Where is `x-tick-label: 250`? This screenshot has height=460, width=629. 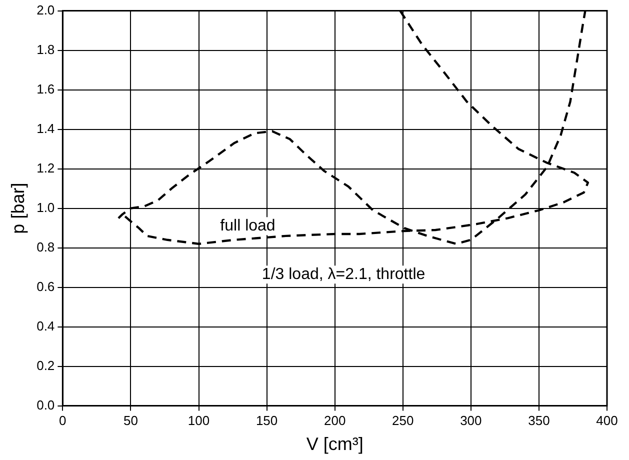 x-tick-label: 250 is located at coordinates (403, 420).